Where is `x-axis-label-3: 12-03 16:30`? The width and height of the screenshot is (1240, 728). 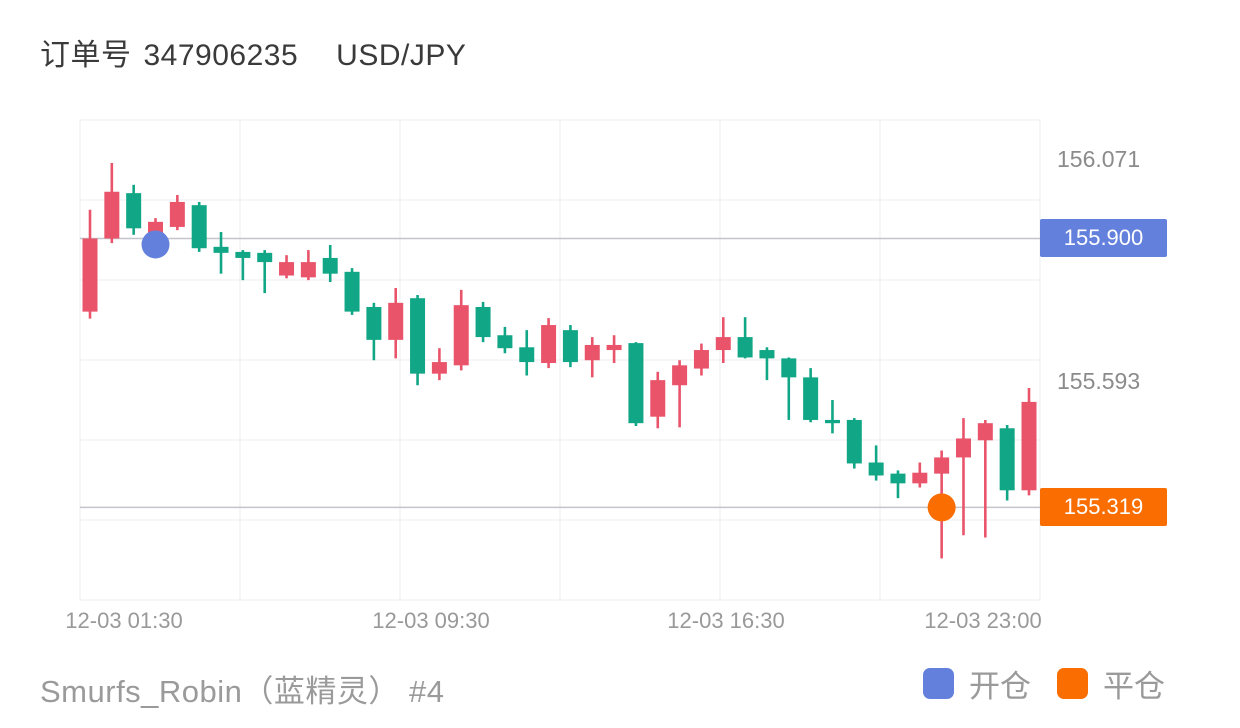 x-axis-label-3: 12-03 16:30 is located at coordinates (726, 620).